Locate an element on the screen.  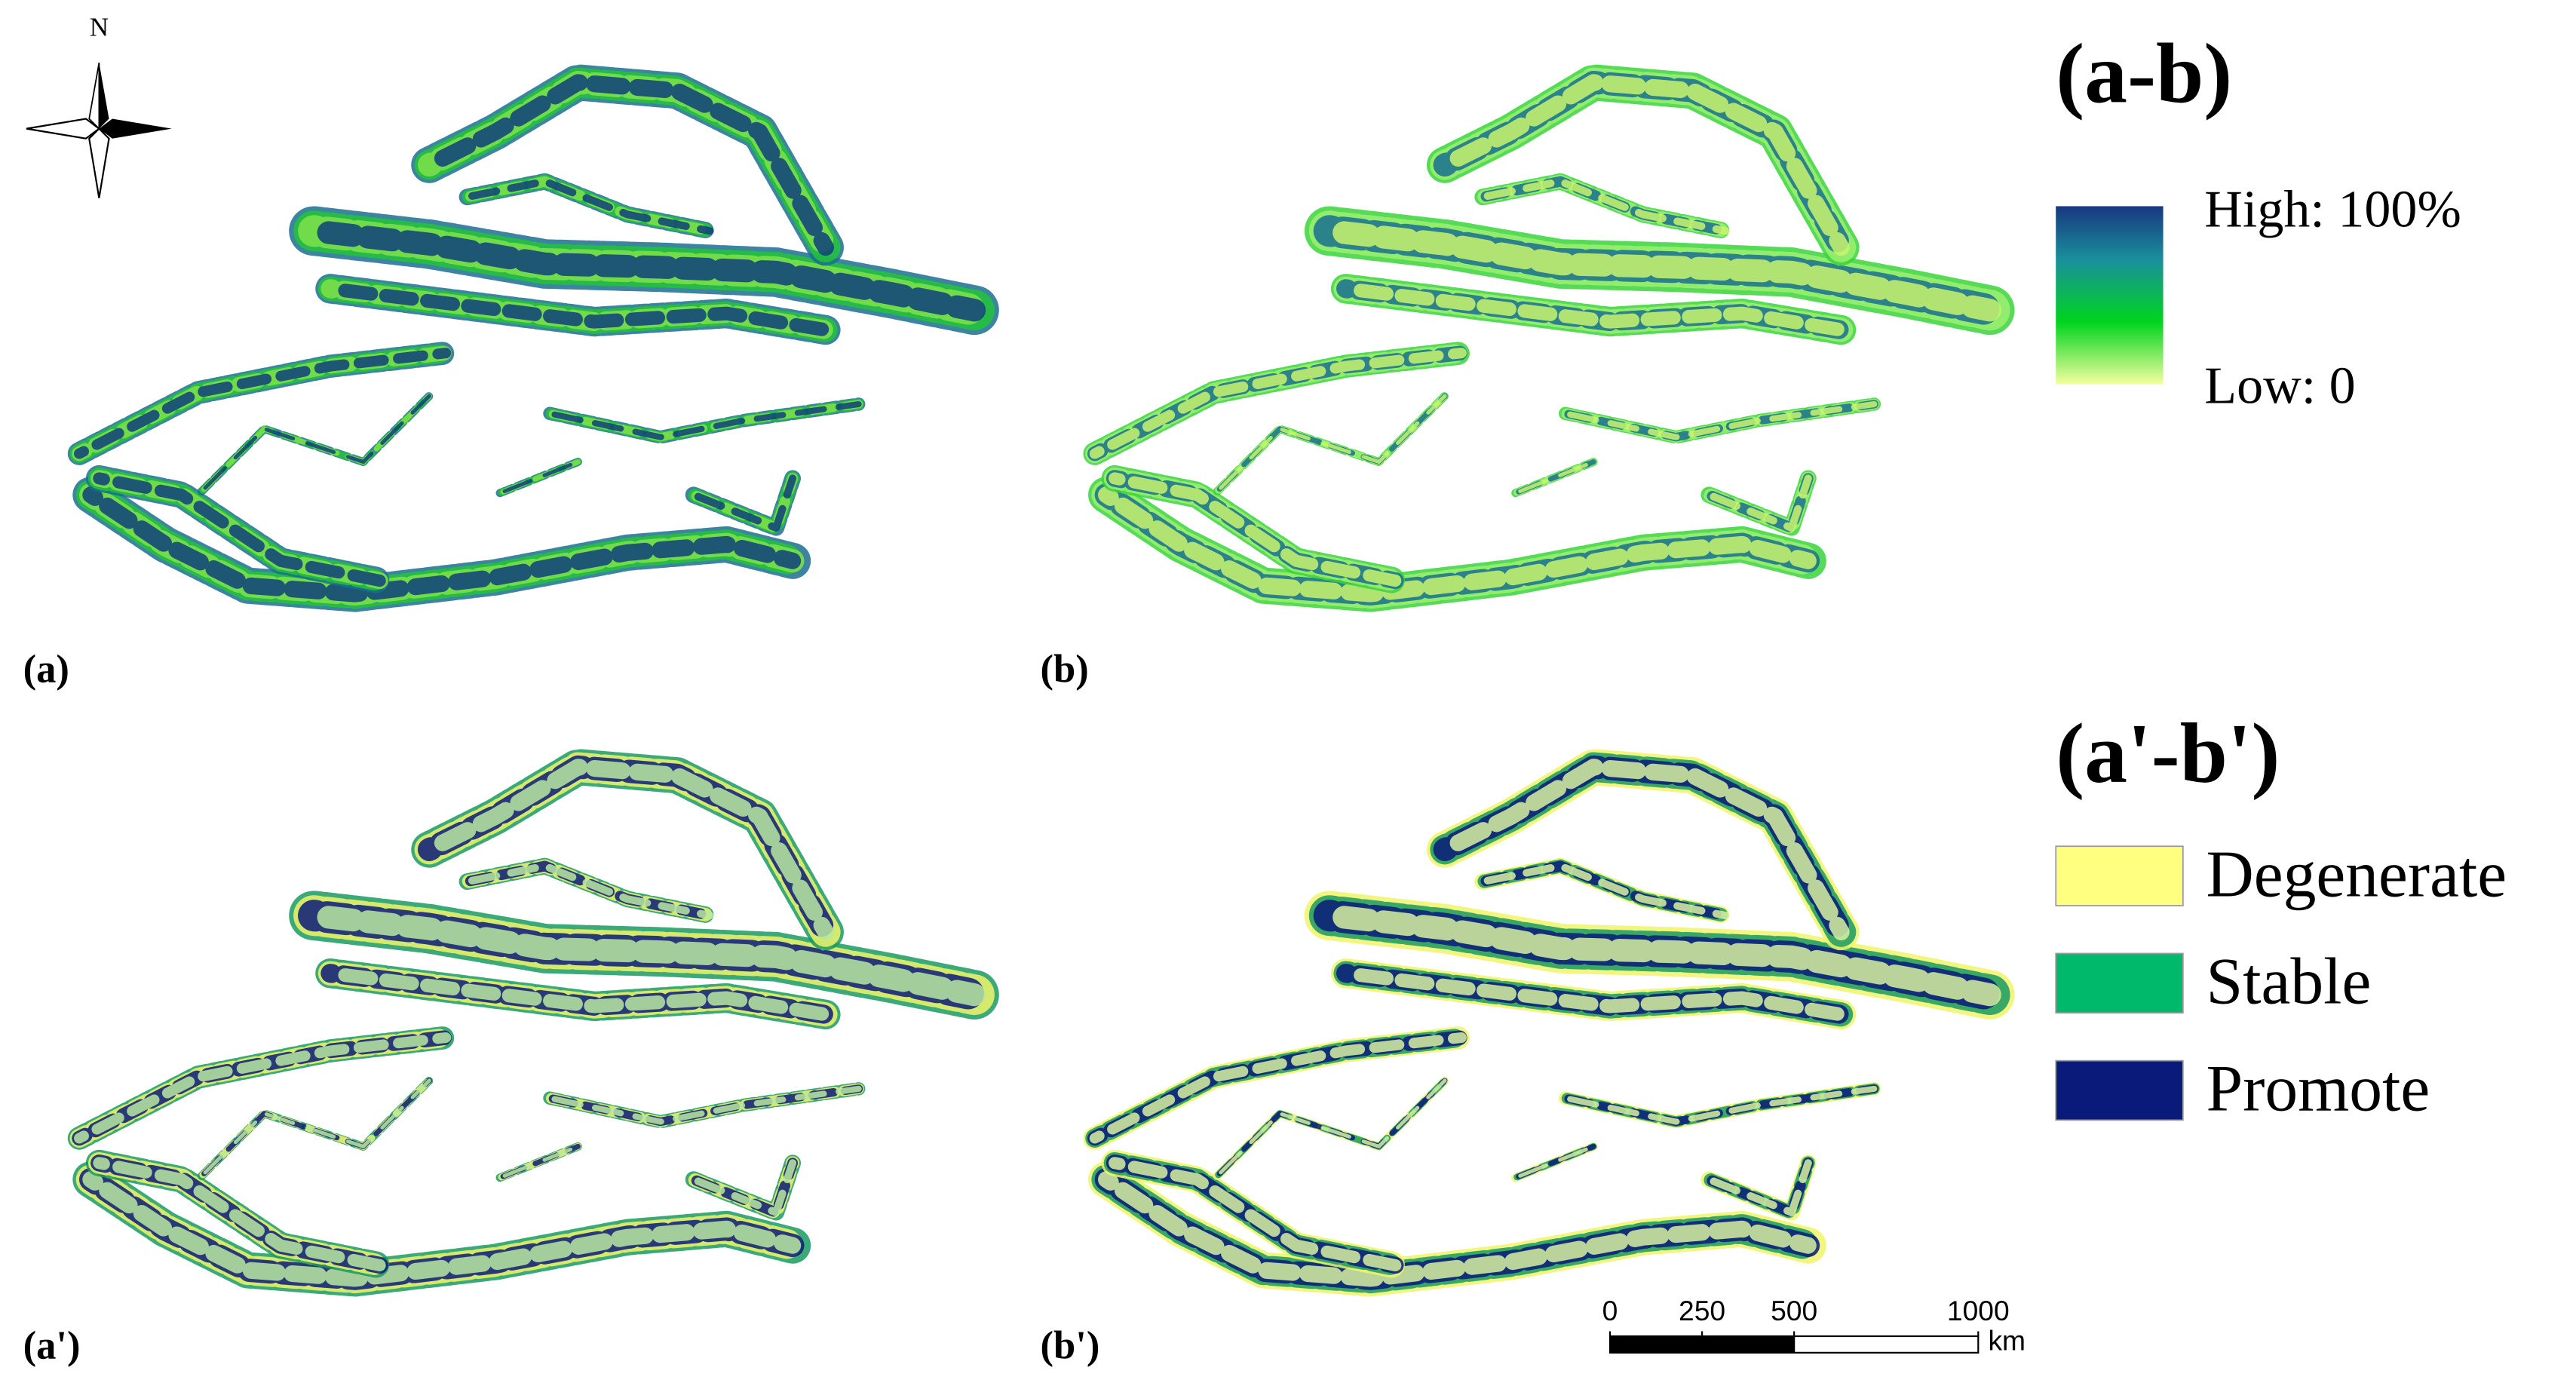
scale-tick-label: 1000 is located at coordinates (1978, 1310).